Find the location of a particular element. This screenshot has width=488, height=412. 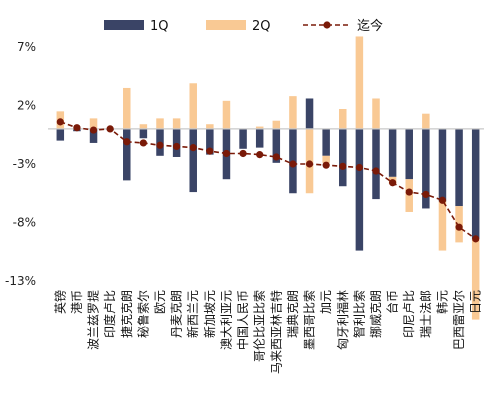

category-label: 挪威克朗 is located at coordinates (376, 314).